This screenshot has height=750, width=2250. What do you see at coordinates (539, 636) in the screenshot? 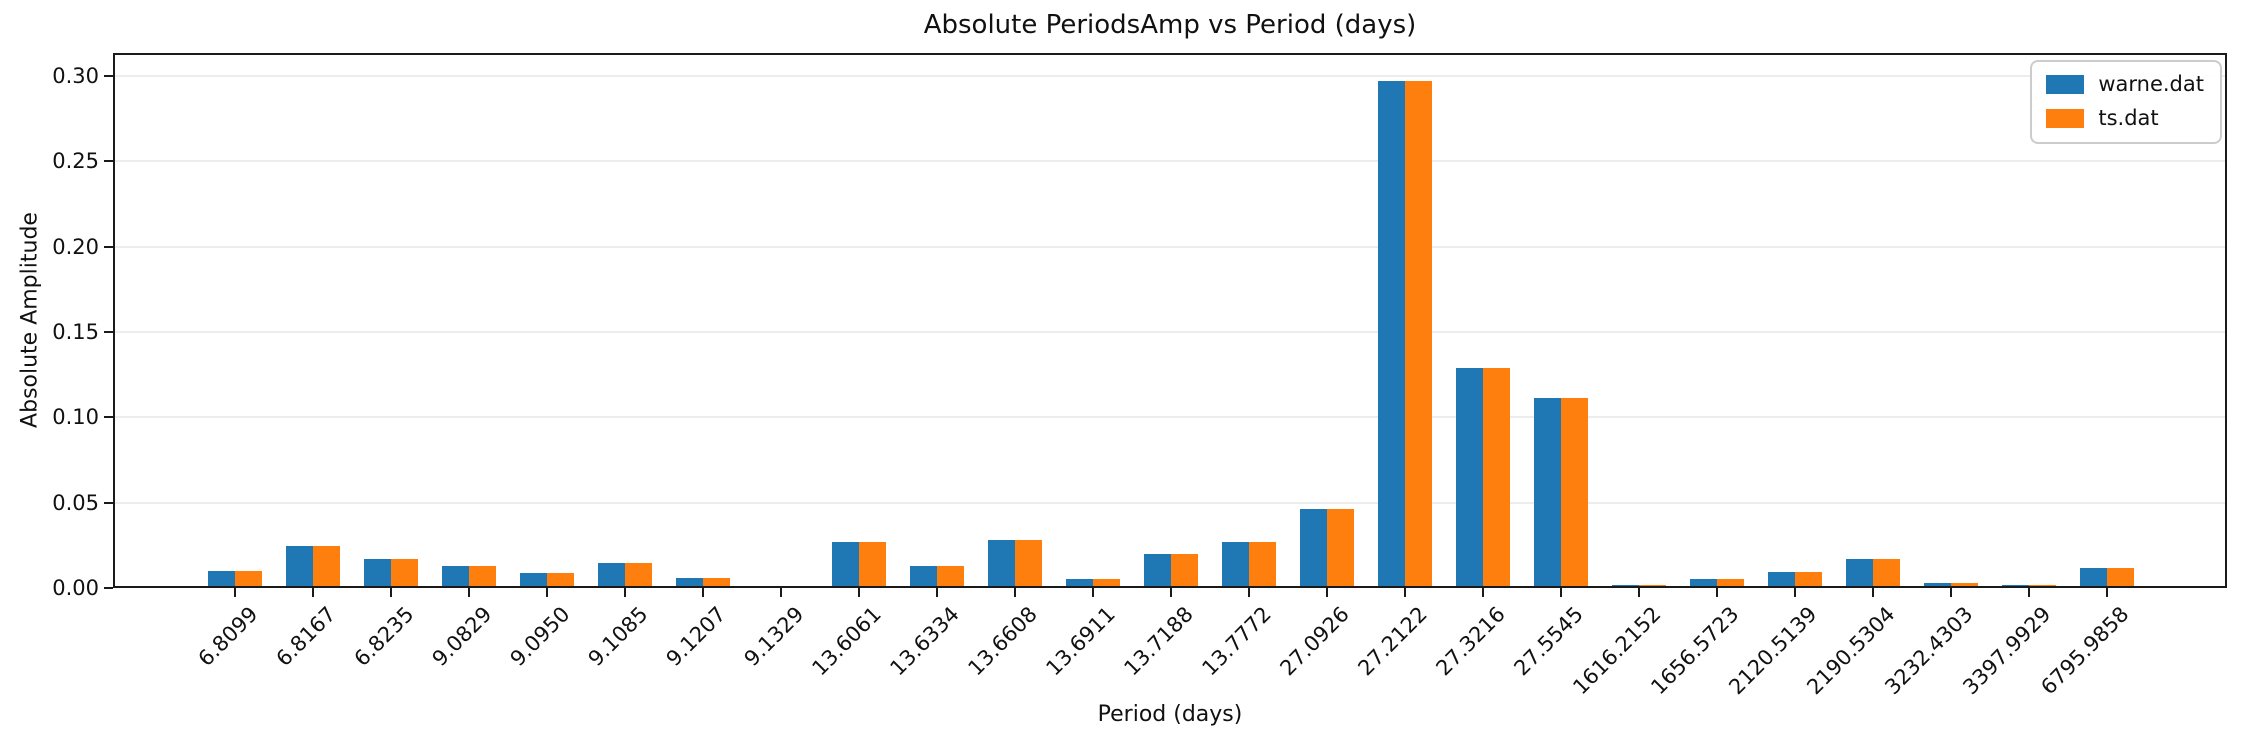
I see `x-tick-label: 9.0950` at bounding box center [539, 636].